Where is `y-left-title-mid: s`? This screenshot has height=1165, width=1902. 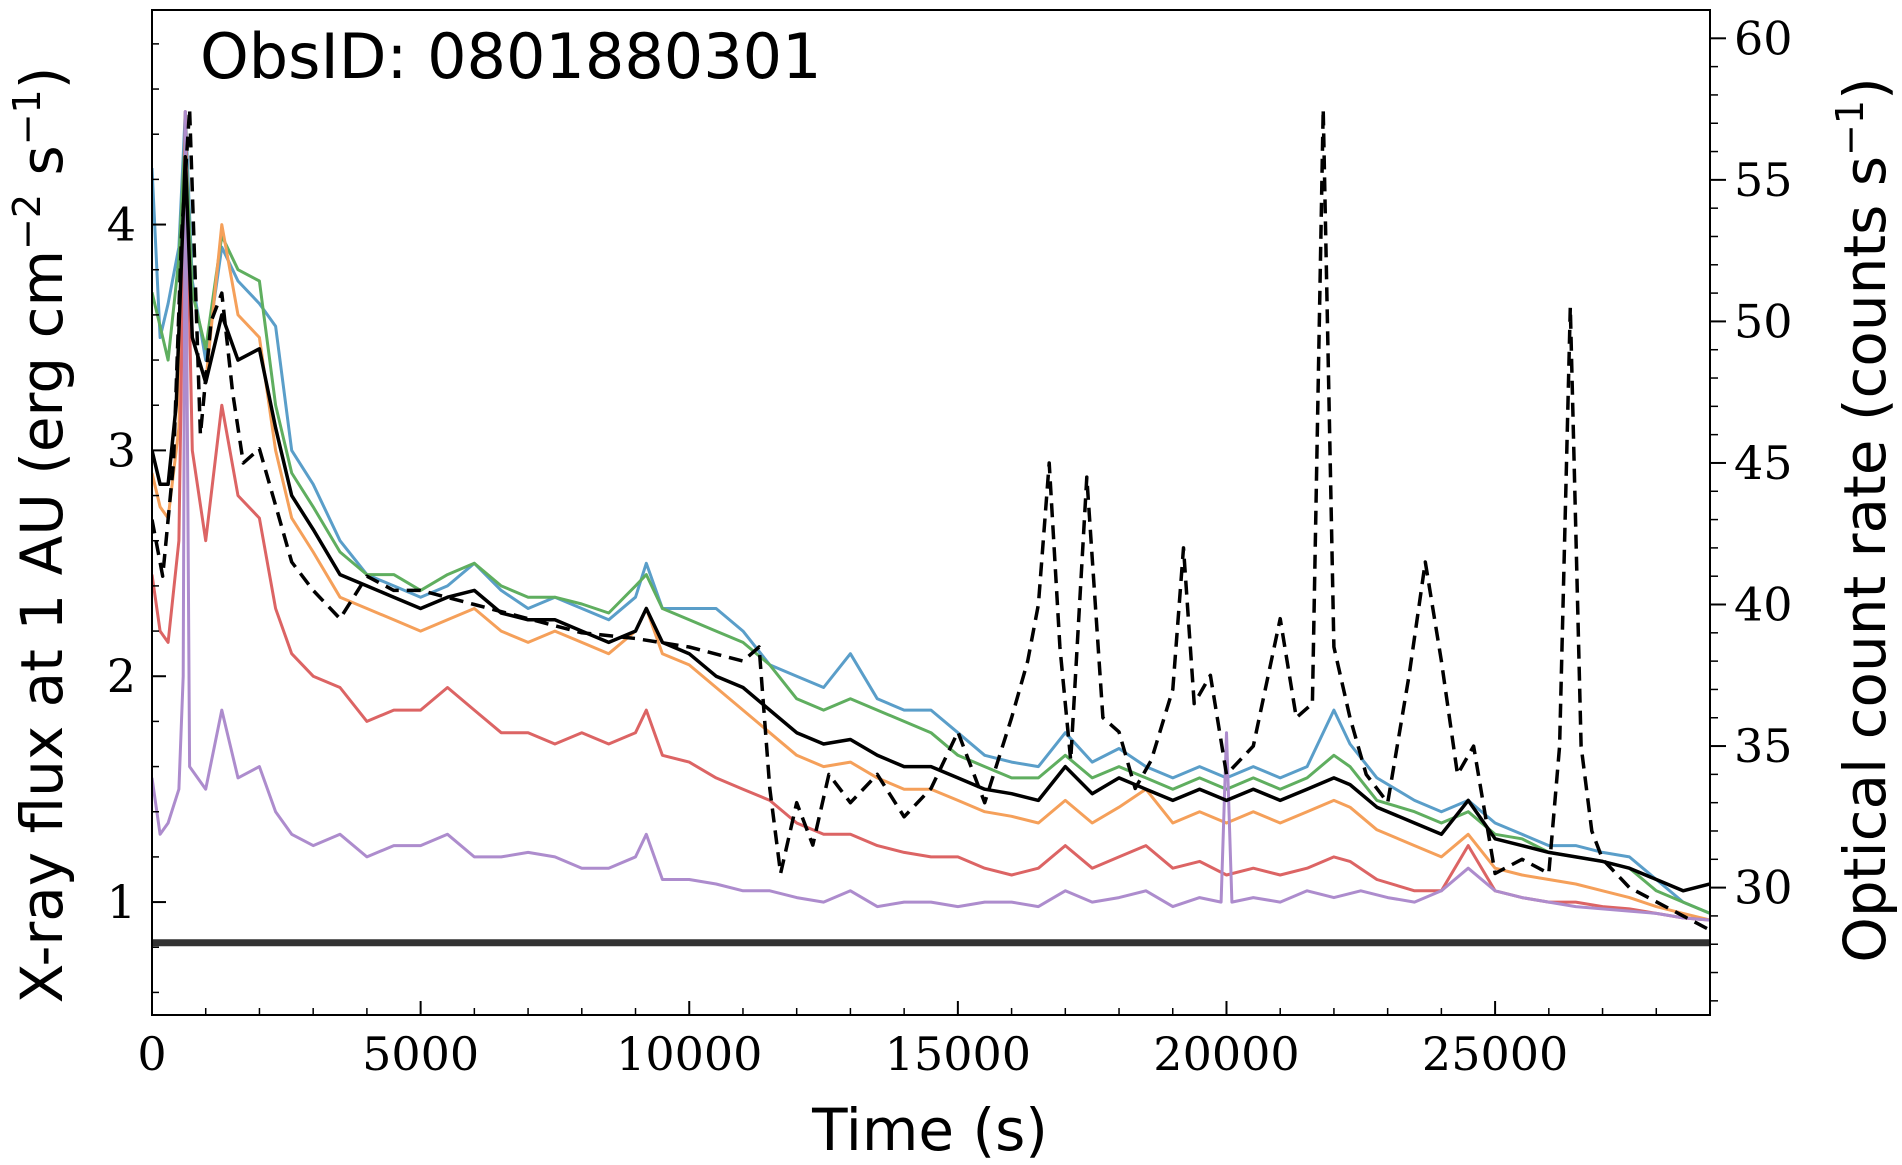 y-left-title-mid: s is located at coordinates (42, 169).